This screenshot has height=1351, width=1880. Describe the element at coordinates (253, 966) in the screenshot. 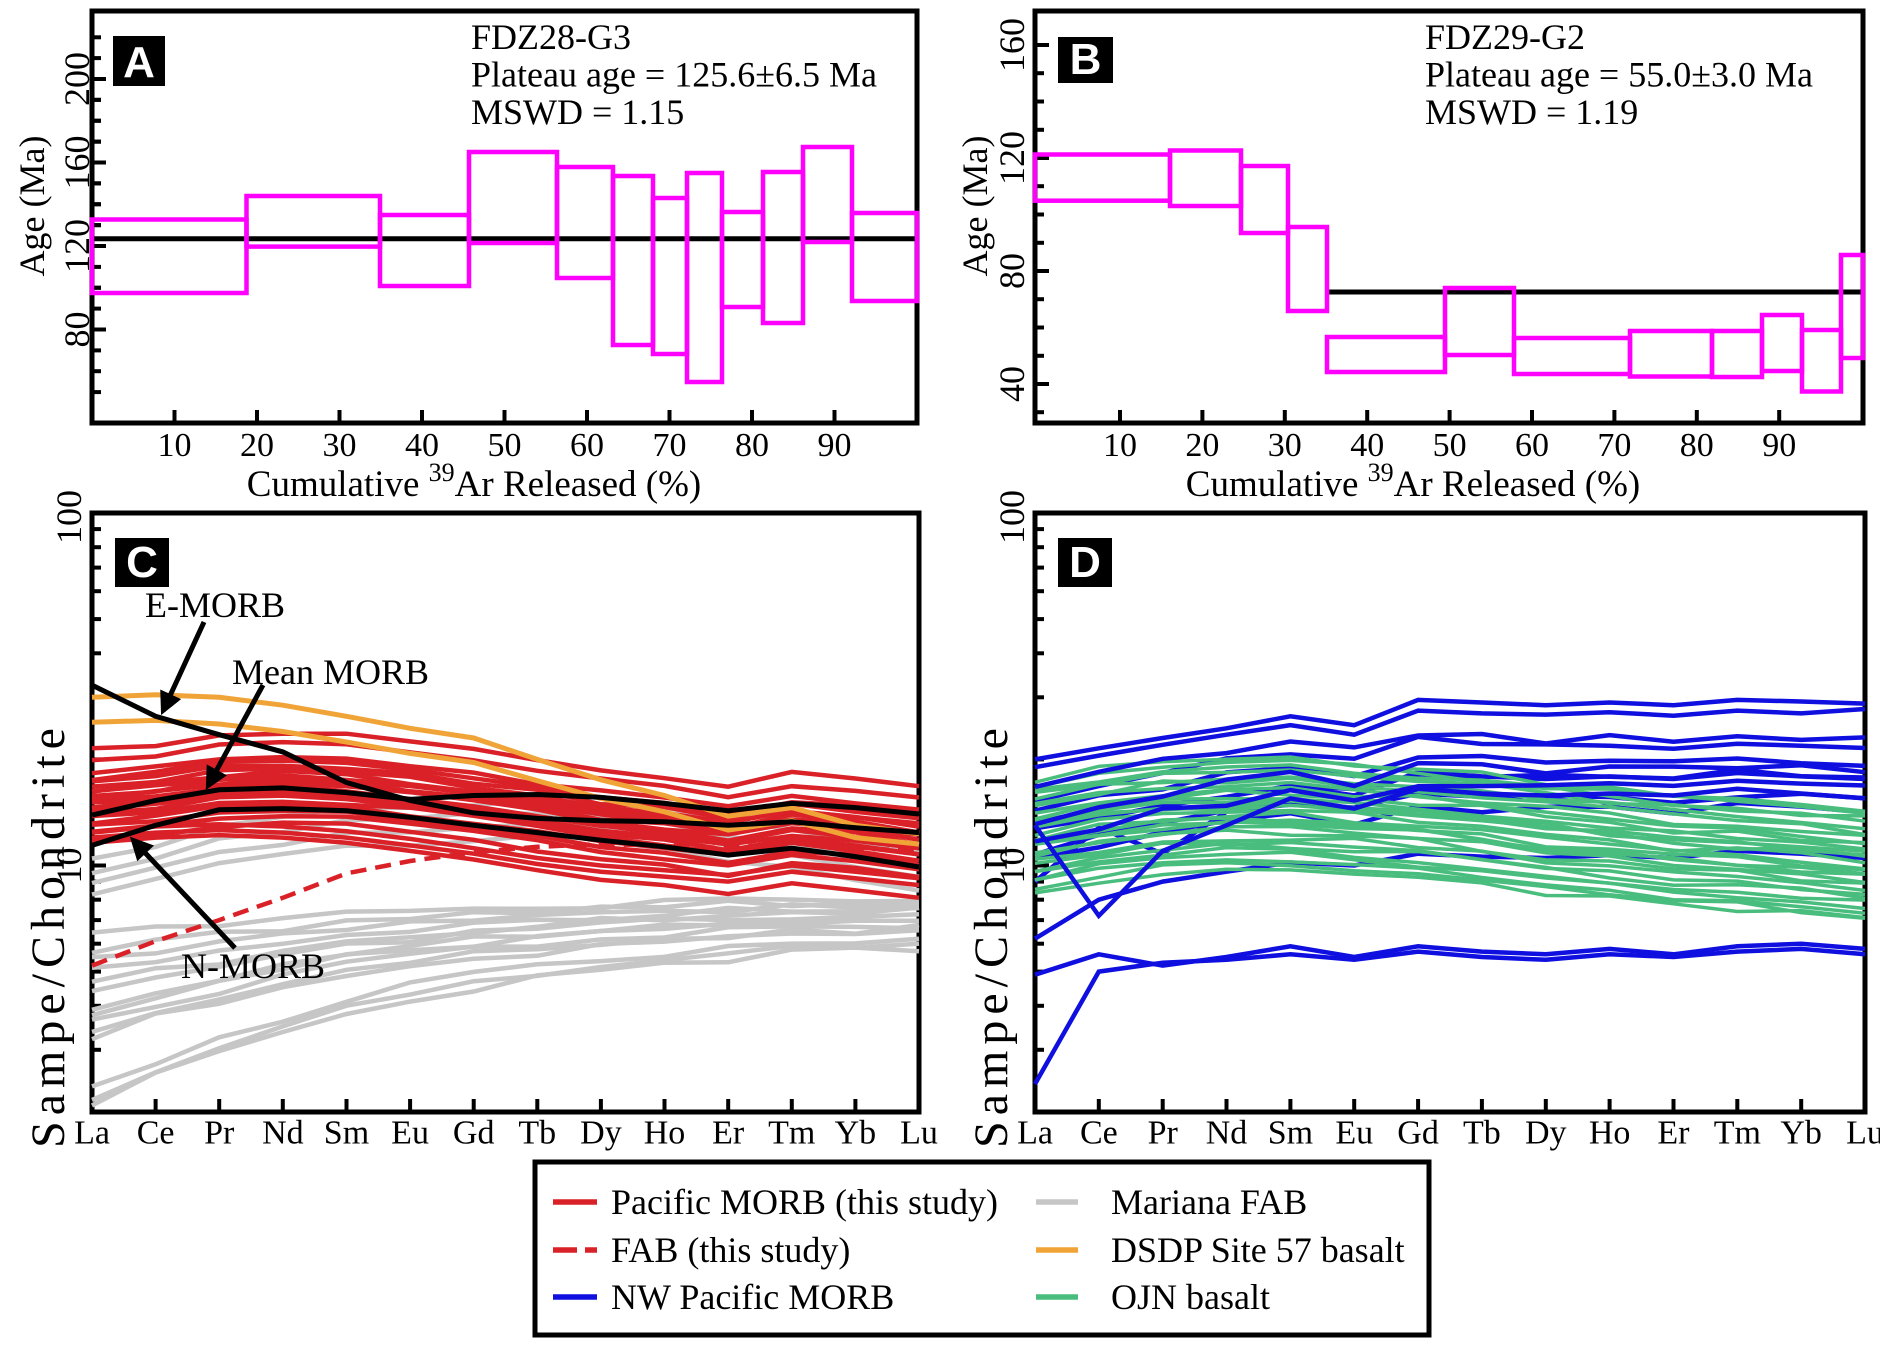

I see `svg-text: N-MORB` at that location.